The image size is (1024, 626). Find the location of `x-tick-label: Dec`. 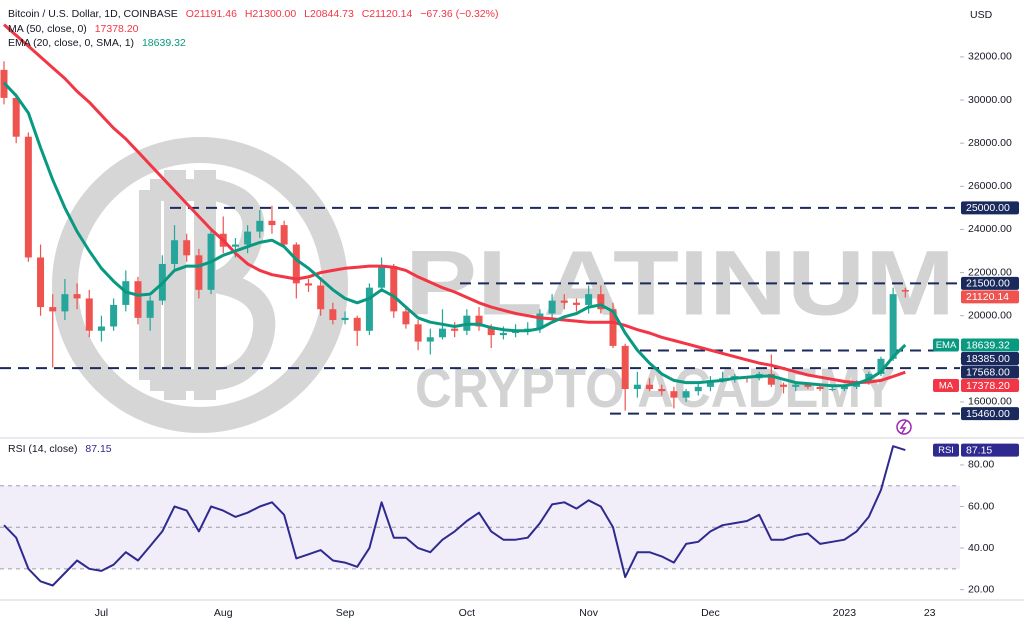

x-tick-label: Dec is located at coordinates (710, 613).